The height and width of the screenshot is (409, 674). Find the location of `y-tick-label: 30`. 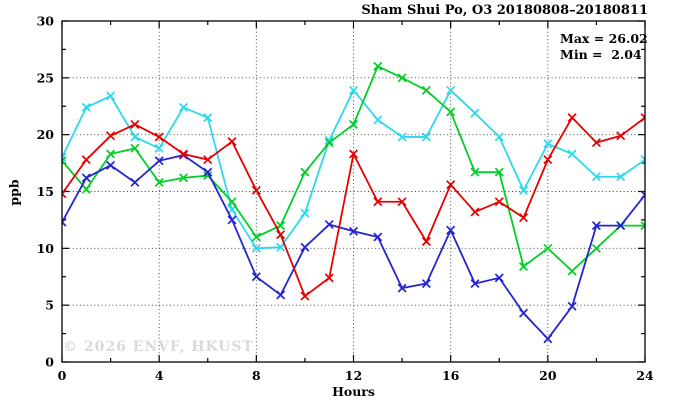

y-tick-label: 30 is located at coordinates (46, 21).